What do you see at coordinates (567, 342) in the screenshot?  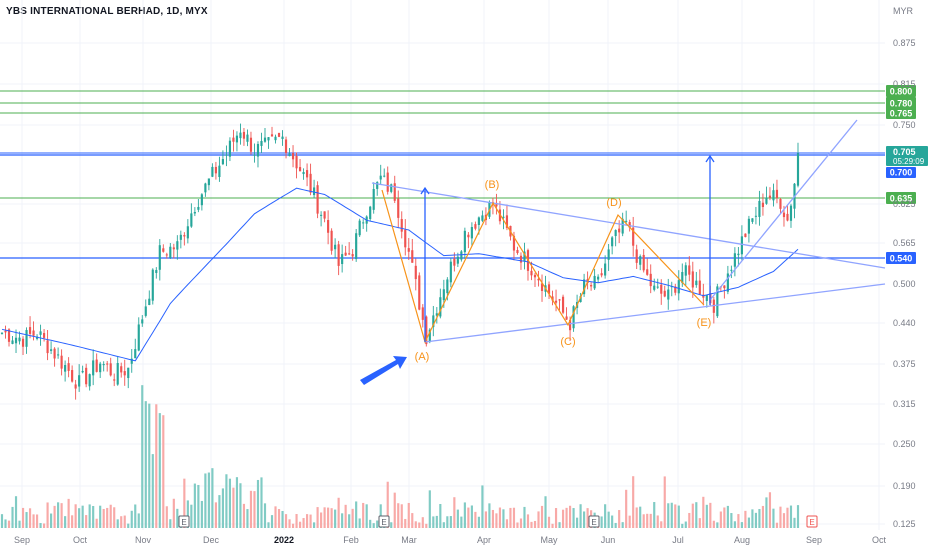 I see `wave-label: (C)` at bounding box center [567, 342].